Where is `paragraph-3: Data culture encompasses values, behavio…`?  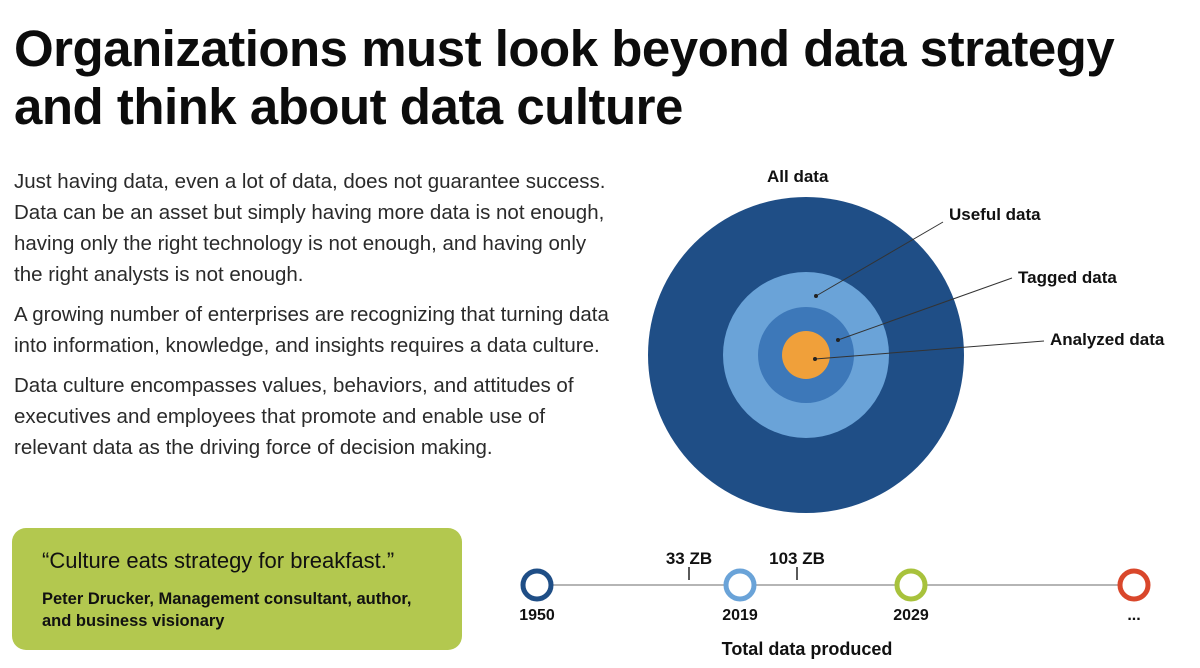
paragraph-3: Data culture encompasses values, behavio… is located at coordinates (294, 416).